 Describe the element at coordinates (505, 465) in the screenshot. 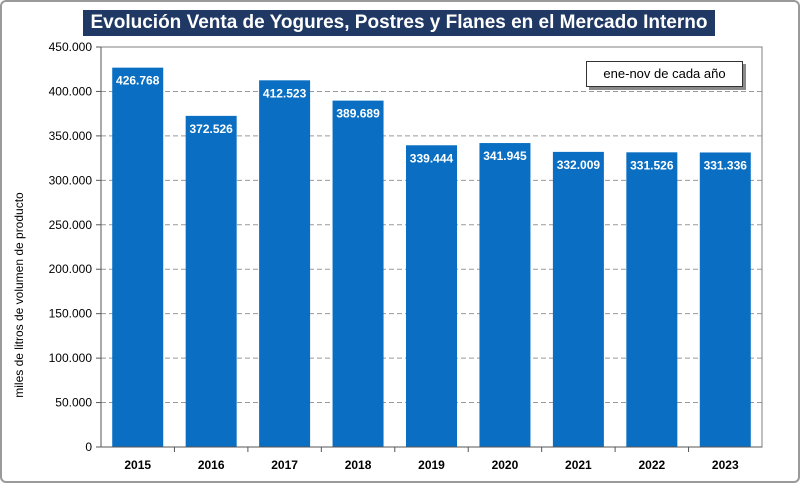

I see `x-tick-label: 2020` at that location.